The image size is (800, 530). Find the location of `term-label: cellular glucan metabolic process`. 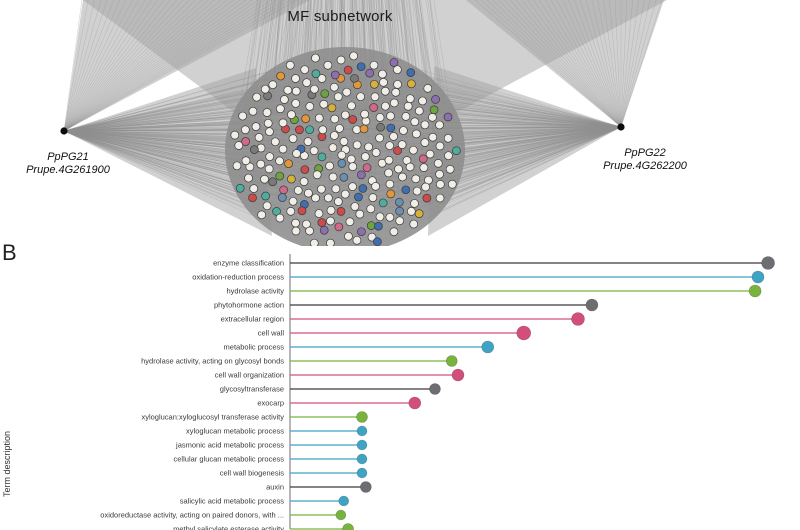

term-label: cellular glucan metabolic process is located at coordinates (229, 459).